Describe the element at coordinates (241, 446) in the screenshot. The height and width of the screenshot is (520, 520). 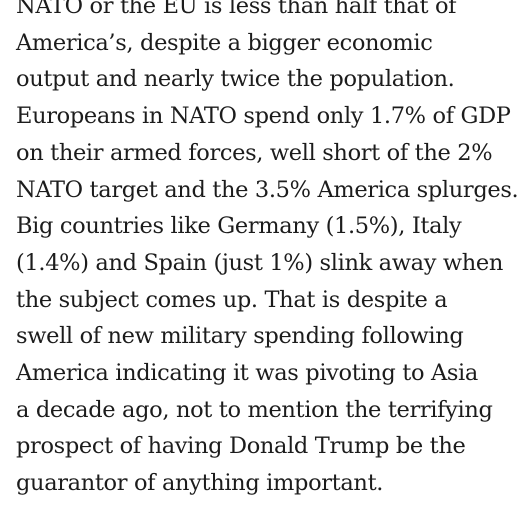
I see `article-line: prospect of having Donald Trump be the` at that location.